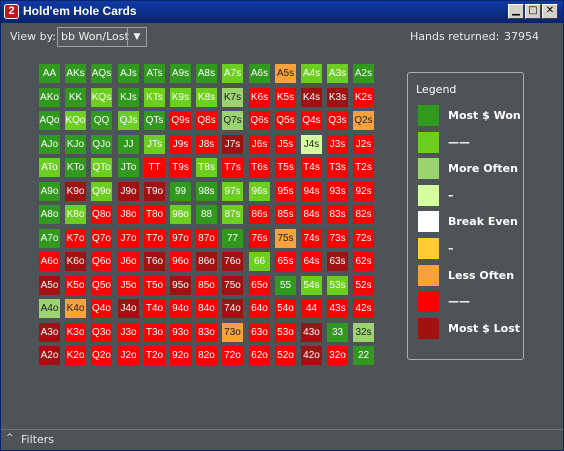 The height and width of the screenshot is (451, 564). What do you see at coordinates (49, 308) in the screenshot?
I see `hand-cell: A4o` at bounding box center [49, 308].